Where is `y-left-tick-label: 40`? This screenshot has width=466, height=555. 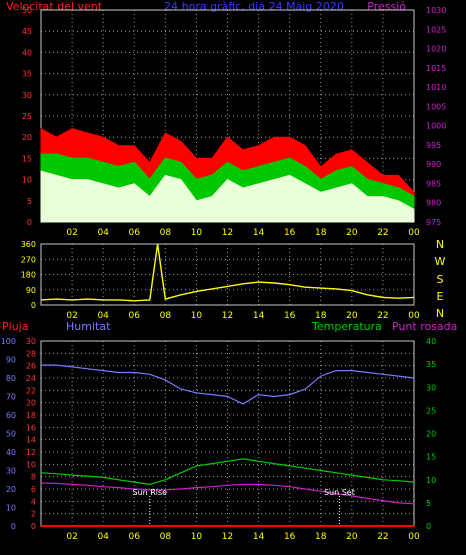 y-left-tick-label: 40 is located at coordinates (27, 52).